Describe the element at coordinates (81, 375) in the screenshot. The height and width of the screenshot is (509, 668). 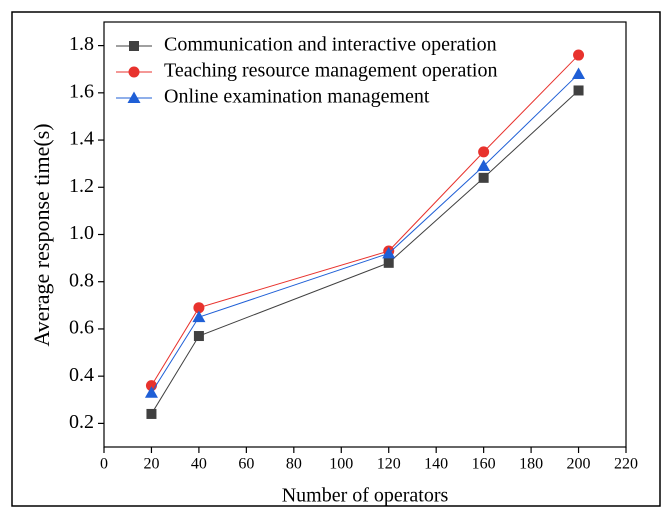
I see `y-tick-label: 0.4` at that location.